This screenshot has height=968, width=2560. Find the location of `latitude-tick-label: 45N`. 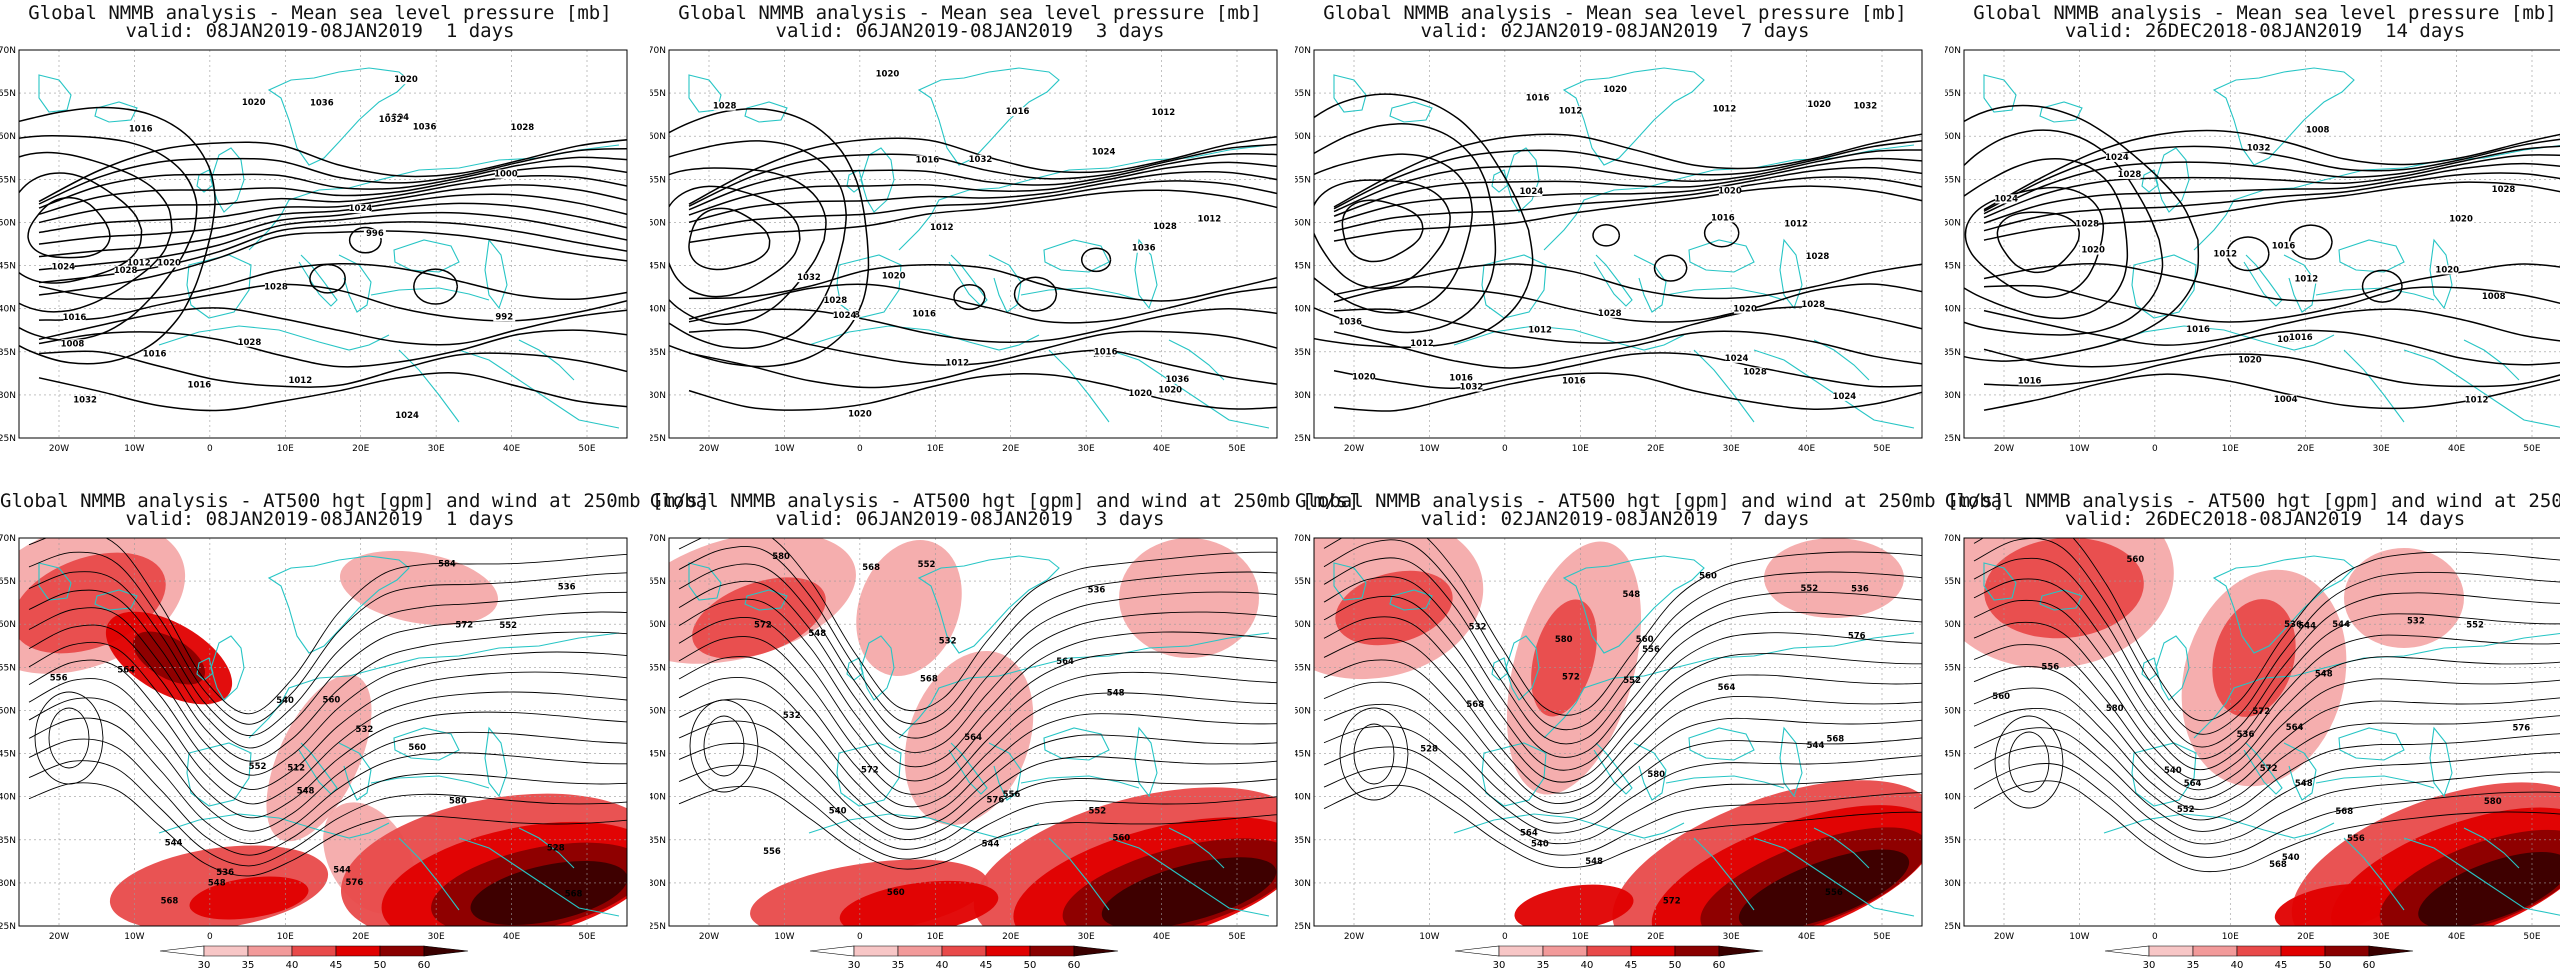

latitude-tick-label: 45N is located at coordinates (658, 755).